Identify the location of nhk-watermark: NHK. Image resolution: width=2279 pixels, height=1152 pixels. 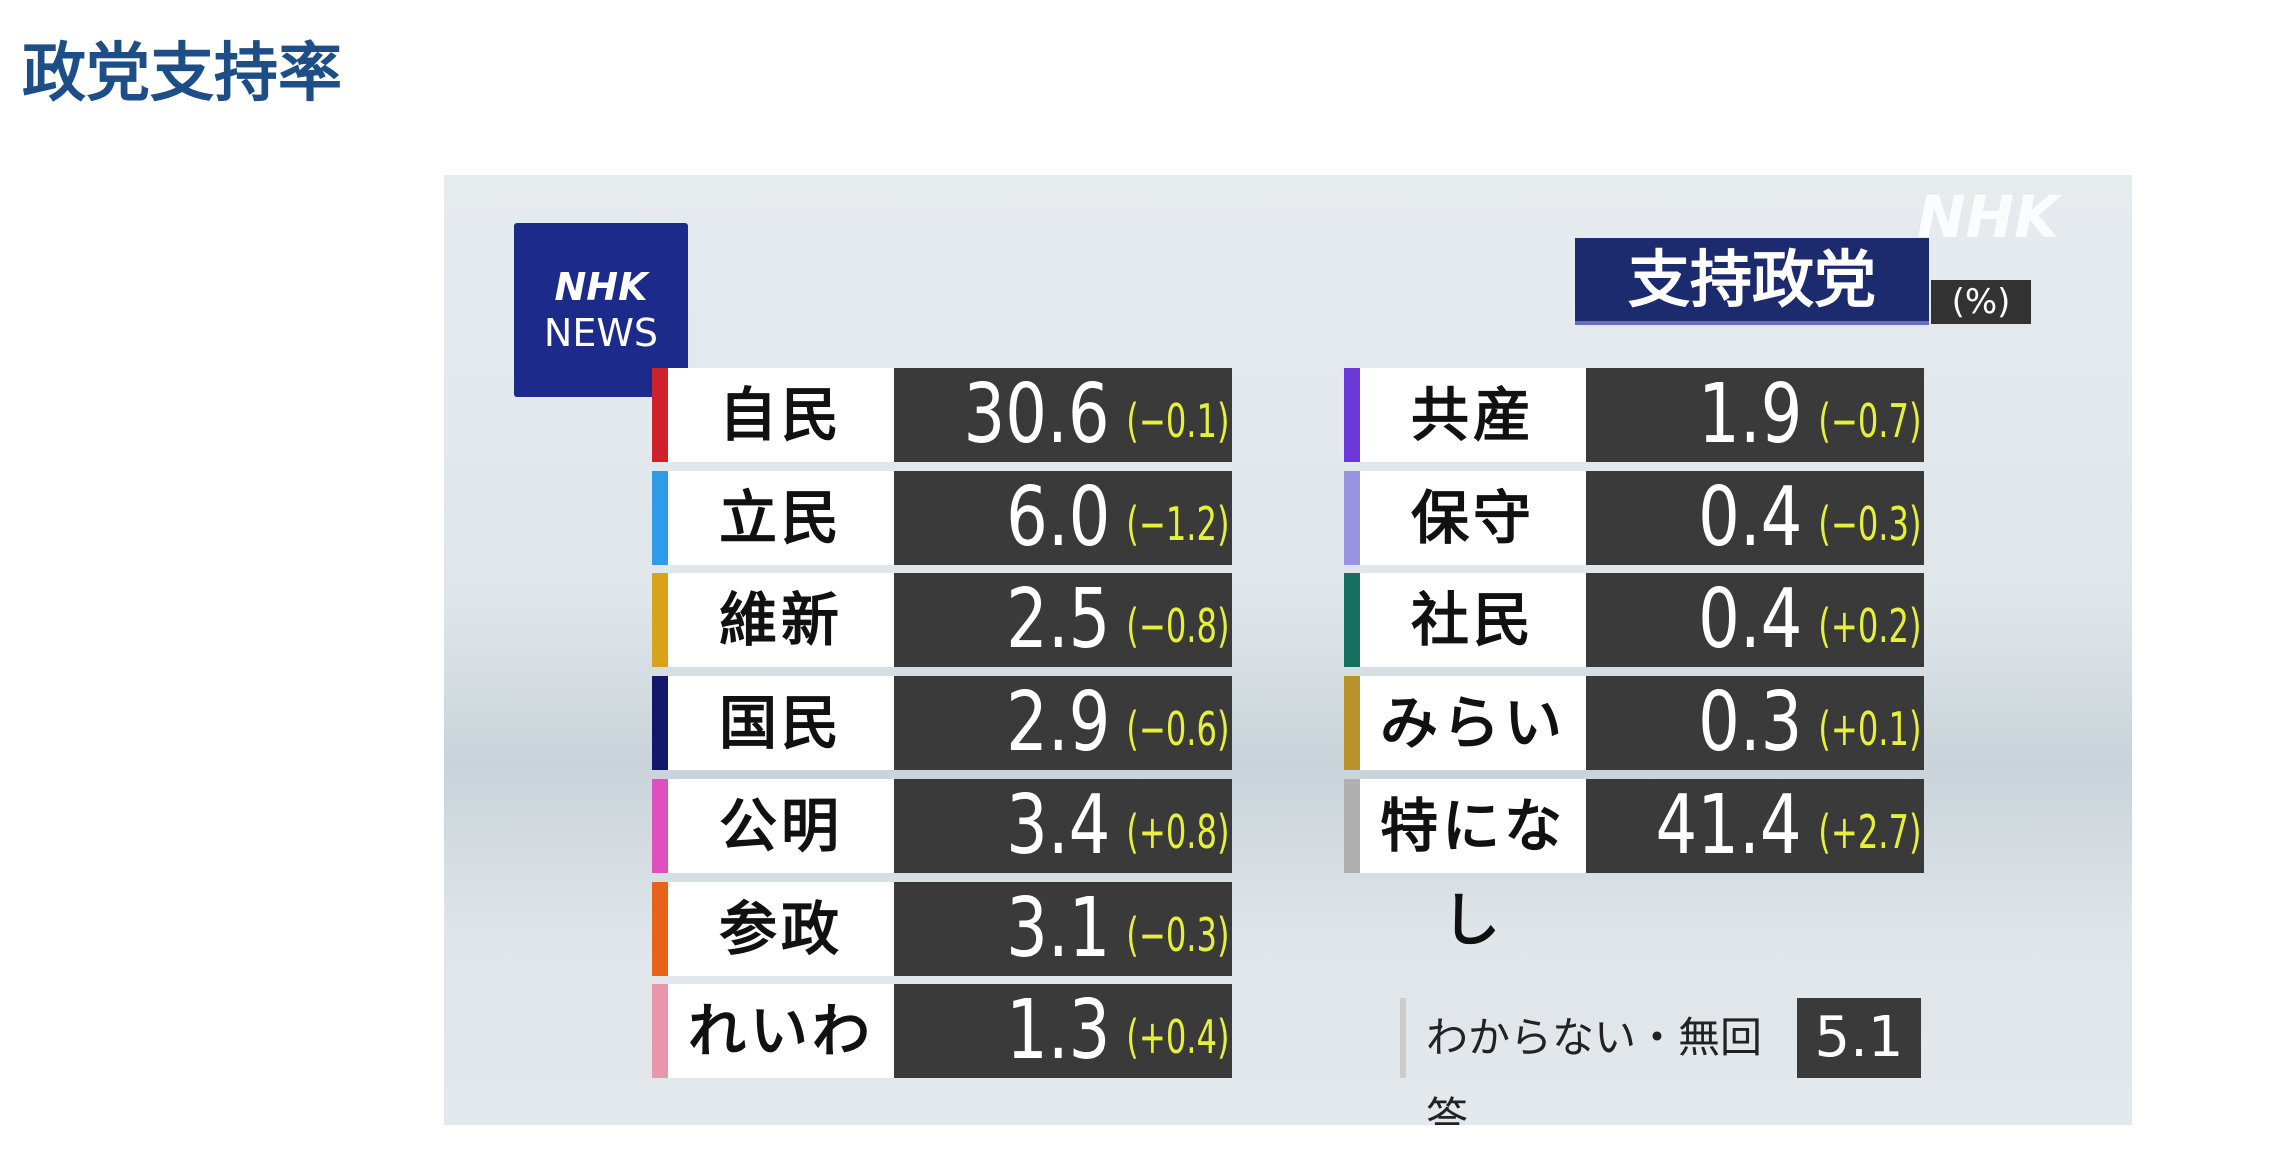
(1988, 217).